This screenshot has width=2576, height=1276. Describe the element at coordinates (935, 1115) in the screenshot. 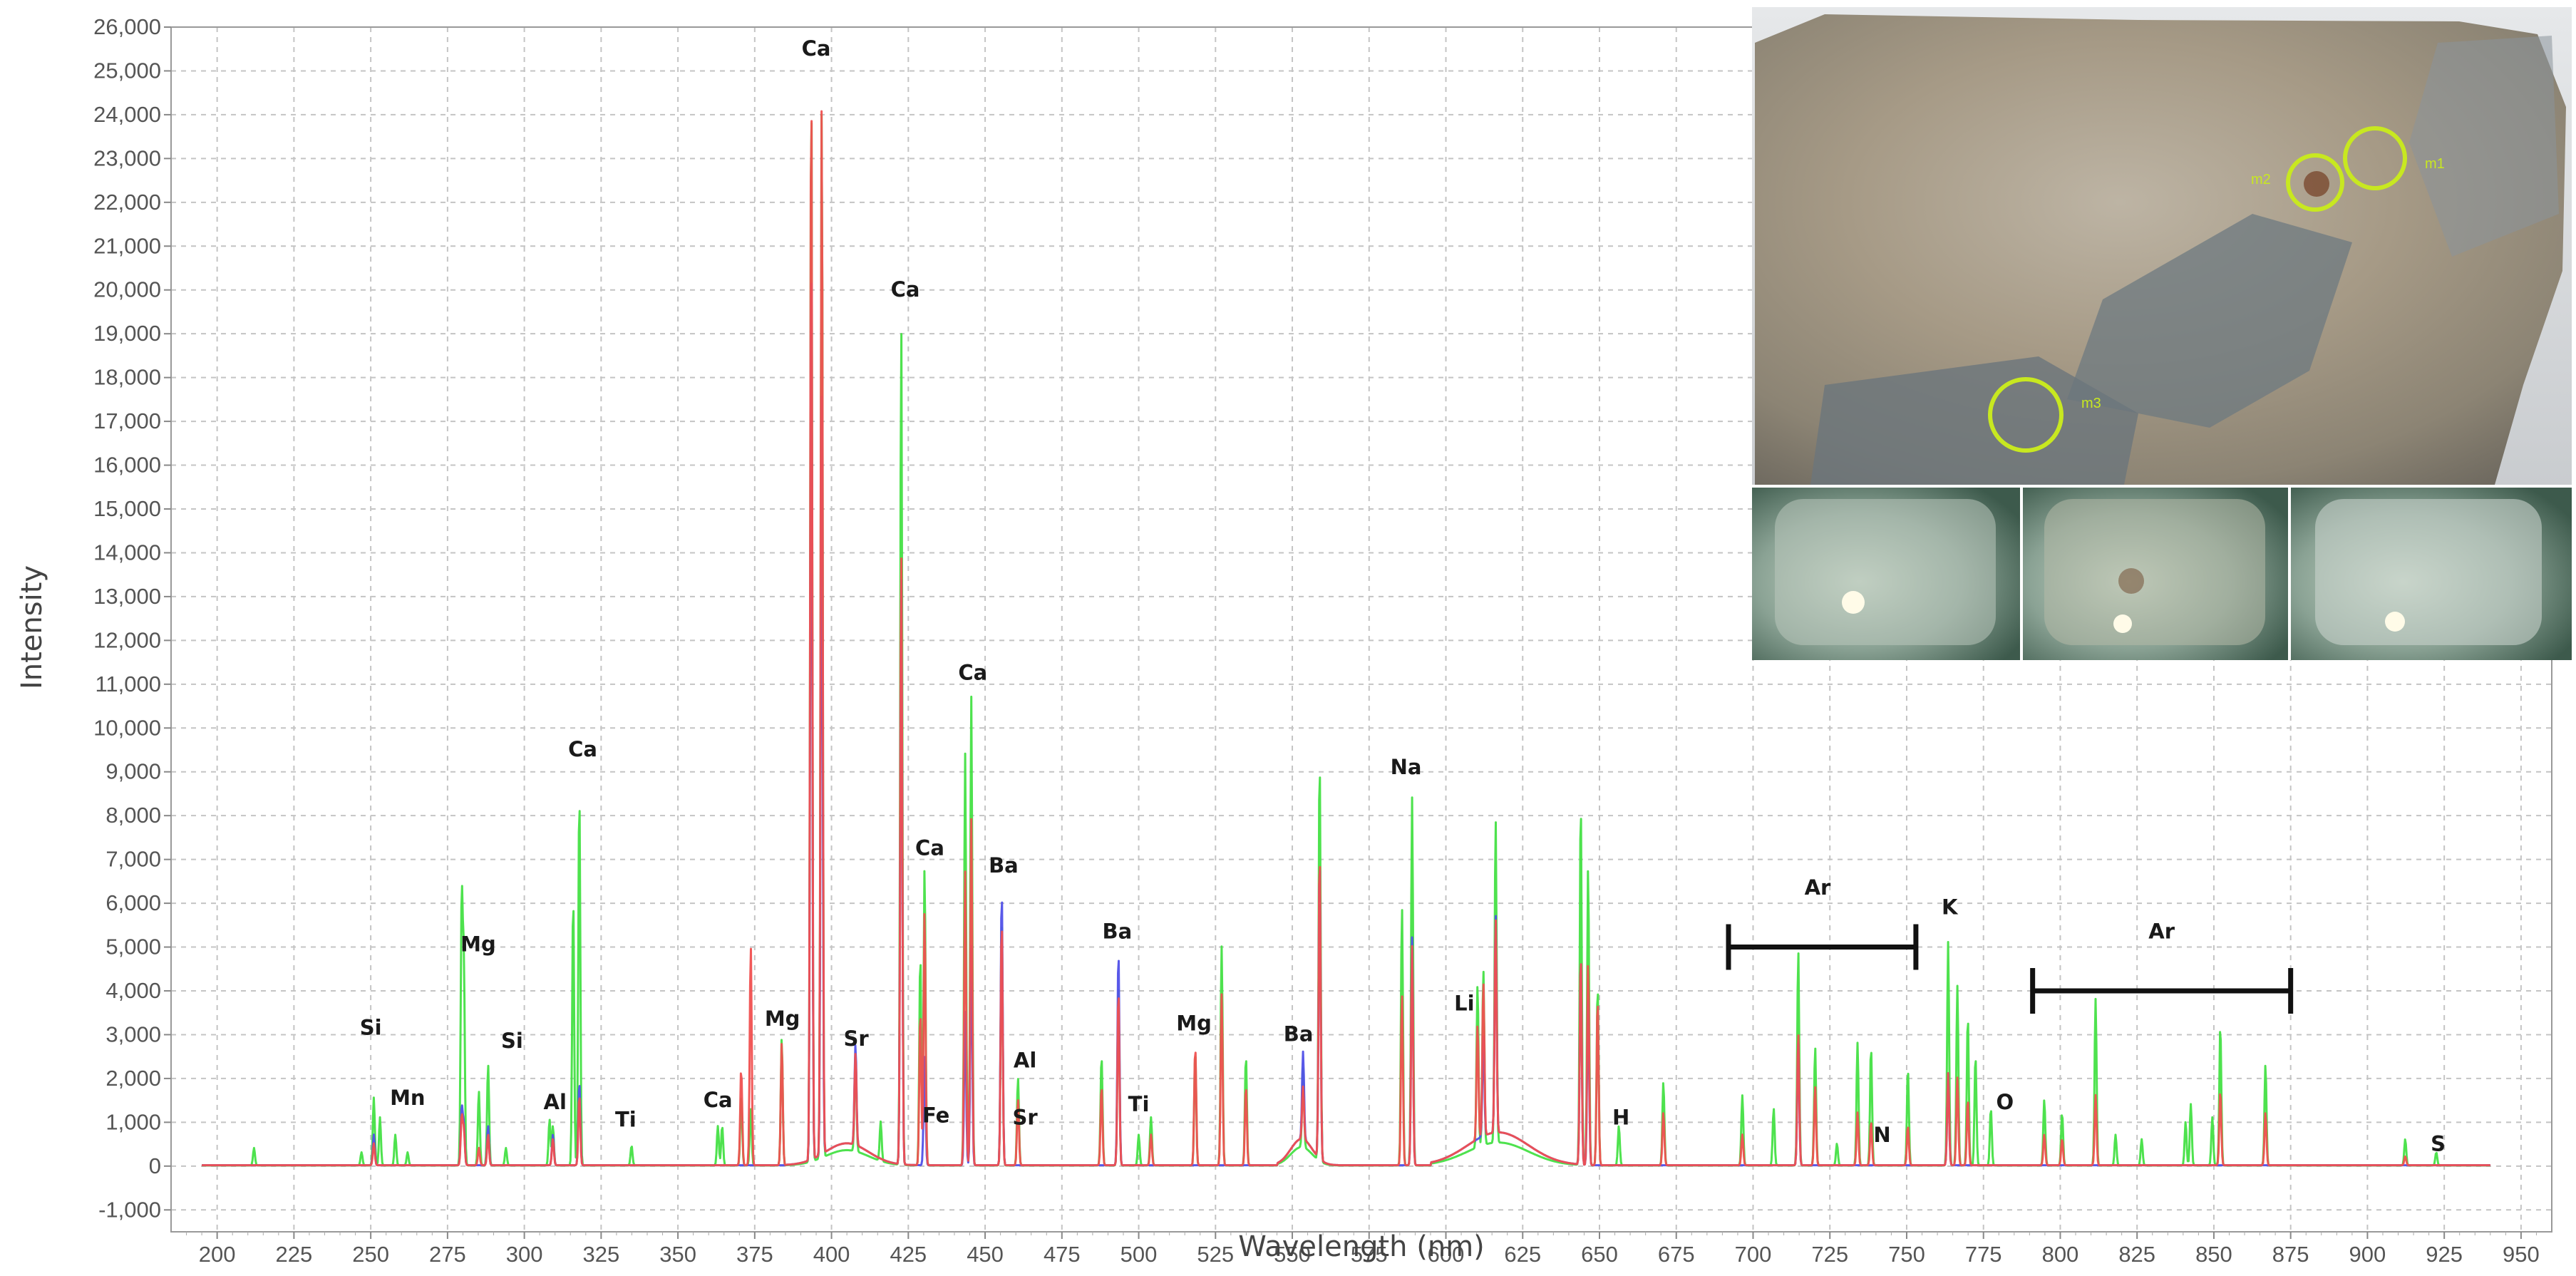

I see `element-label: Fe` at that location.